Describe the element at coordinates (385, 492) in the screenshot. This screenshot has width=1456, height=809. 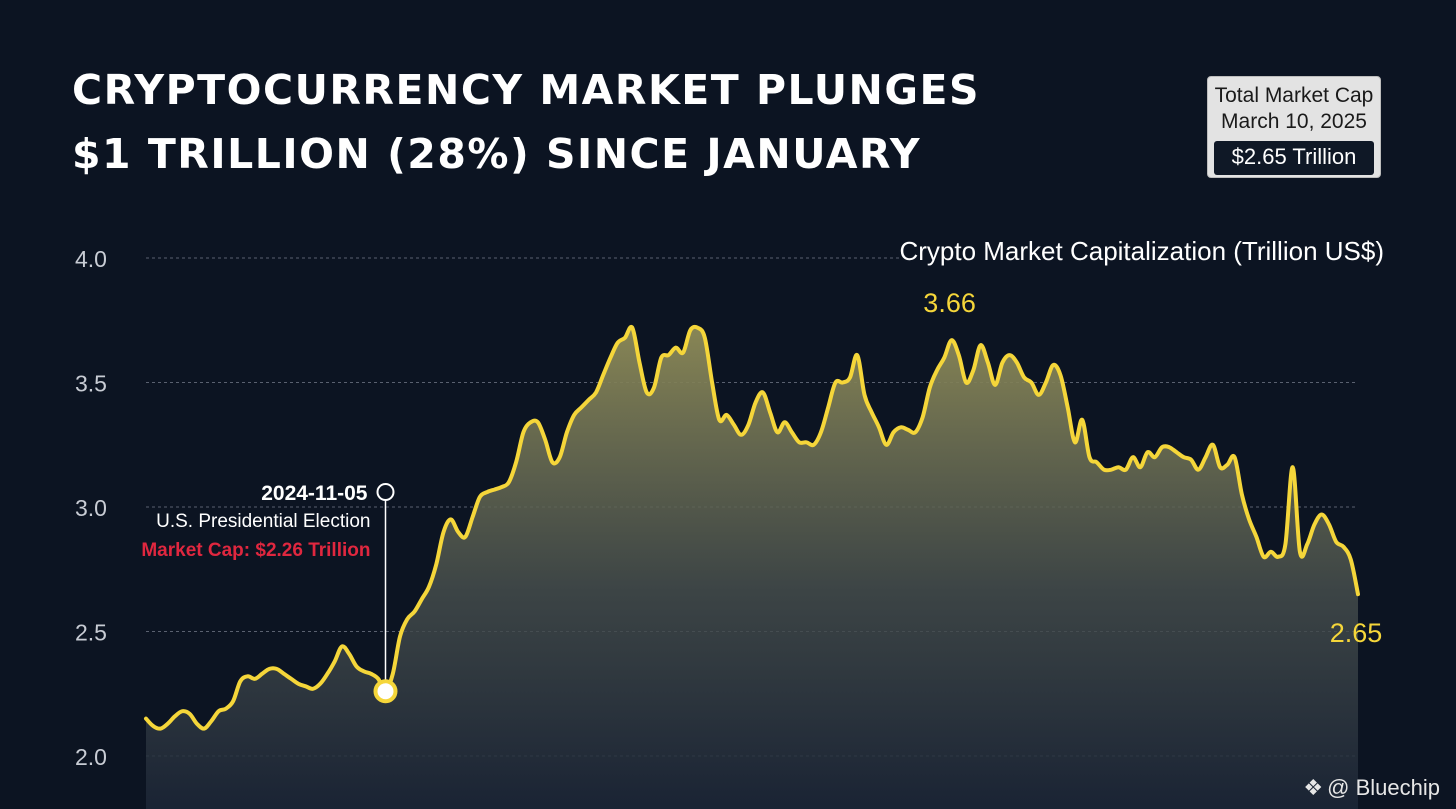
I see `event-marker-top` at that location.